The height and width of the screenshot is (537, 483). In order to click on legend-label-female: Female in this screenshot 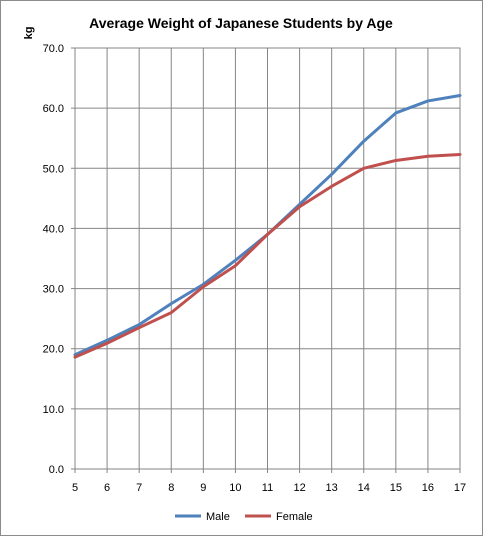, I will do `click(294, 517)`.